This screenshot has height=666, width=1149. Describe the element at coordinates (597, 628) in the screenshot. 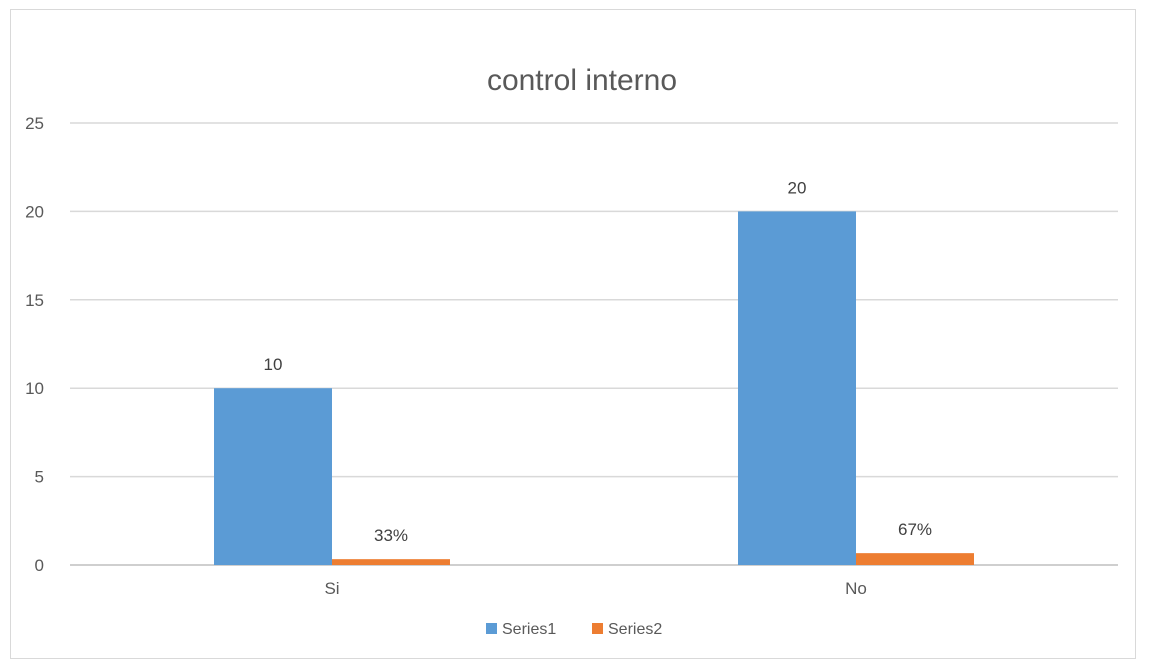

I see `legend-swatch-series2` at that location.